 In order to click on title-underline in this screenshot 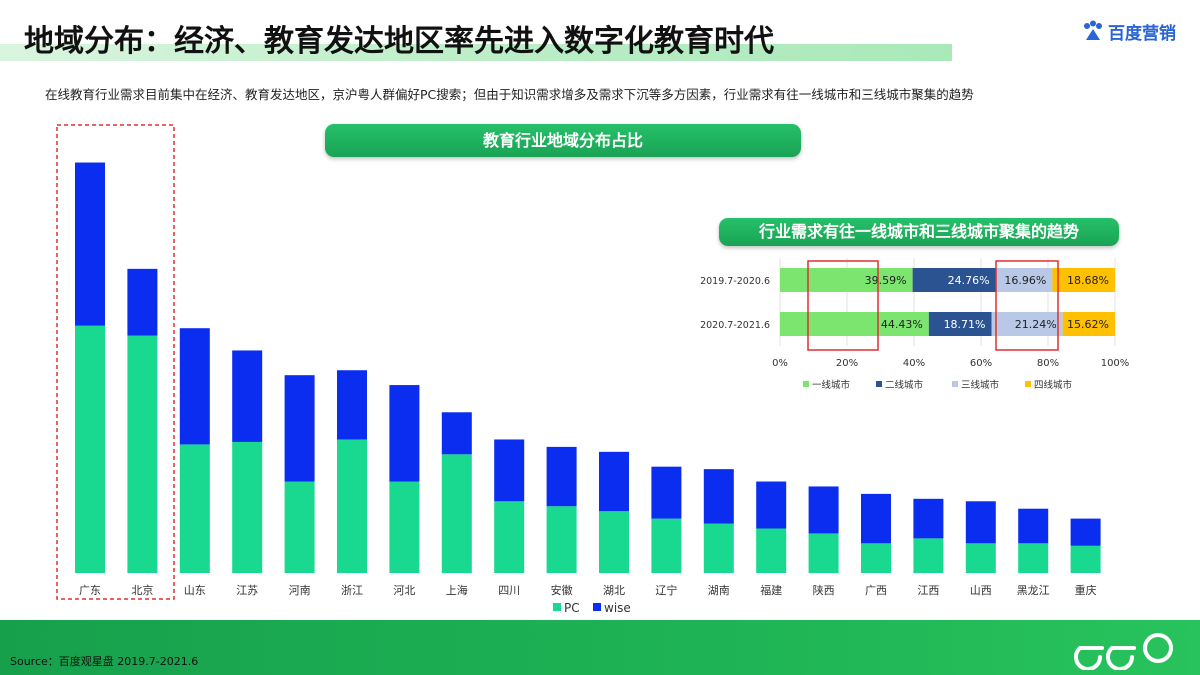, I will do `click(476, 52)`.